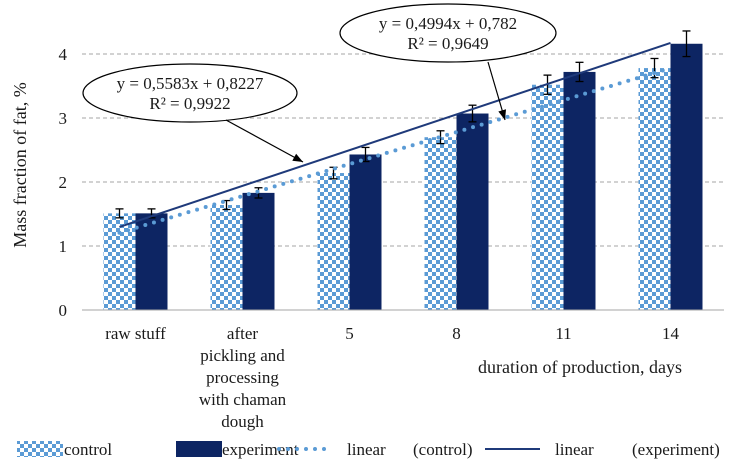  I want to click on y-tick-label: 4, so click(63, 54).